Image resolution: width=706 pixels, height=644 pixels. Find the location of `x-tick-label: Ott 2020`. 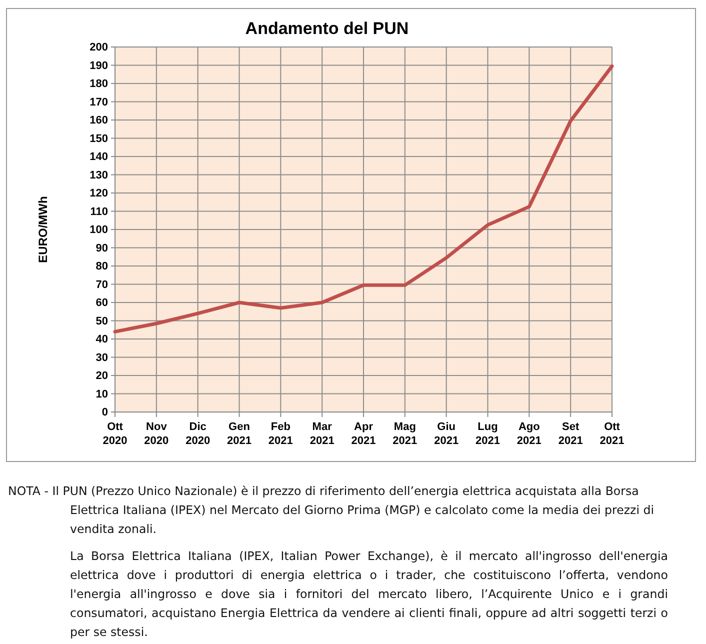

x-tick-label: Ott 2020 is located at coordinates (115, 434).